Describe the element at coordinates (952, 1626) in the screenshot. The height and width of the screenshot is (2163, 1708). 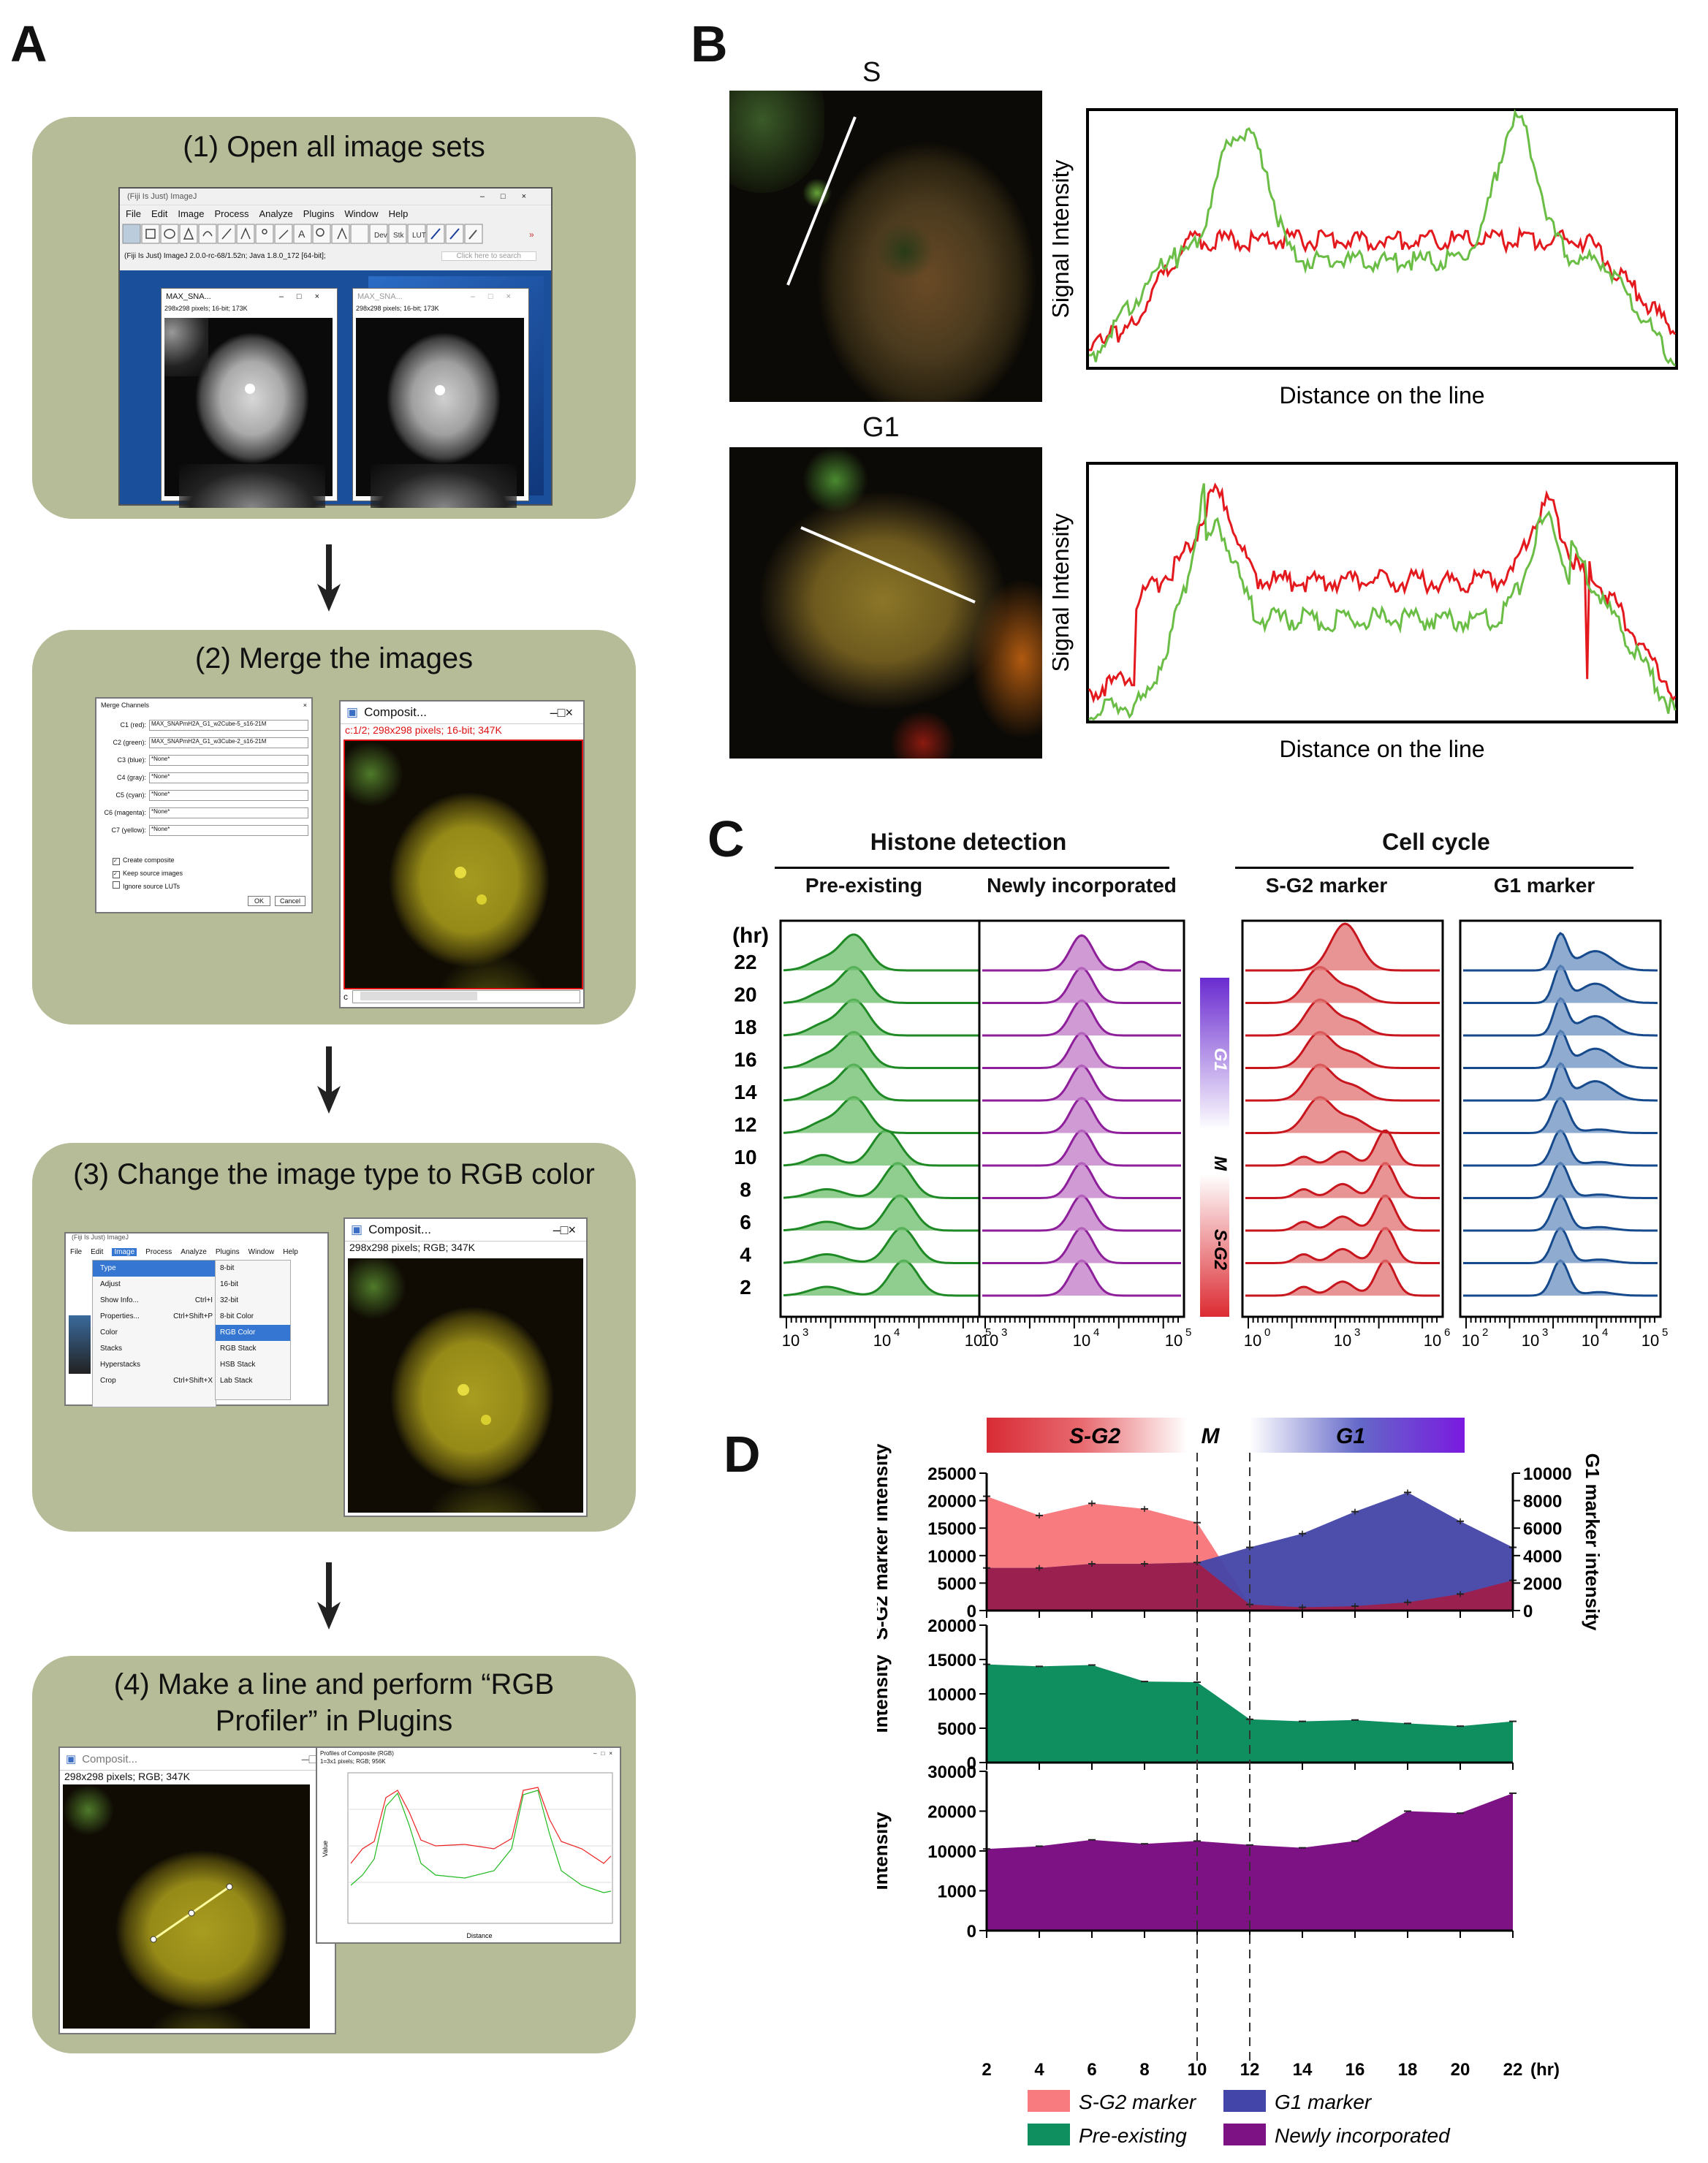
I see `y-tick-label: 20000` at that location.